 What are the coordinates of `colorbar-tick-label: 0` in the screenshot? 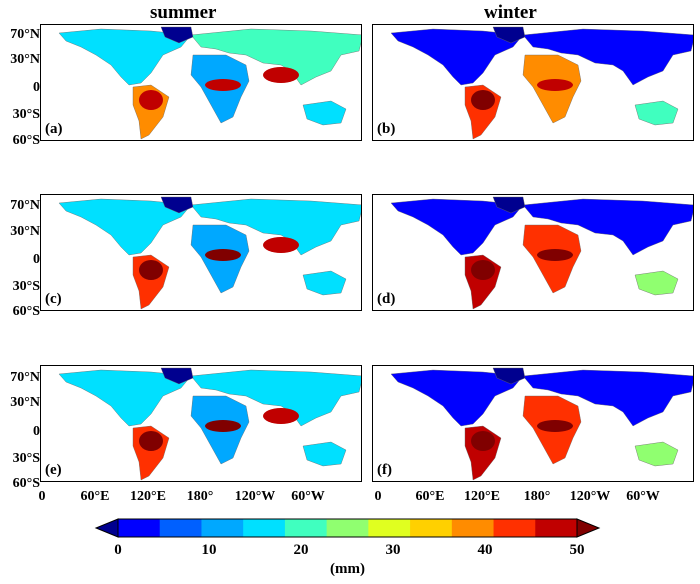 It's located at (118, 550).